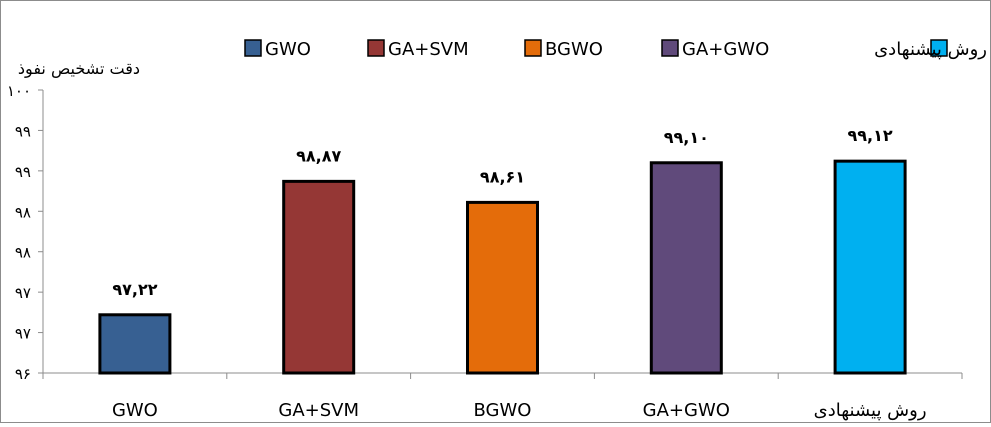 This screenshot has height=427, width=991. What do you see at coordinates (79, 69) in the screenshot?
I see `y-axis-title: دقت تشخیص نفوذ` at bounding box center [79, 69].